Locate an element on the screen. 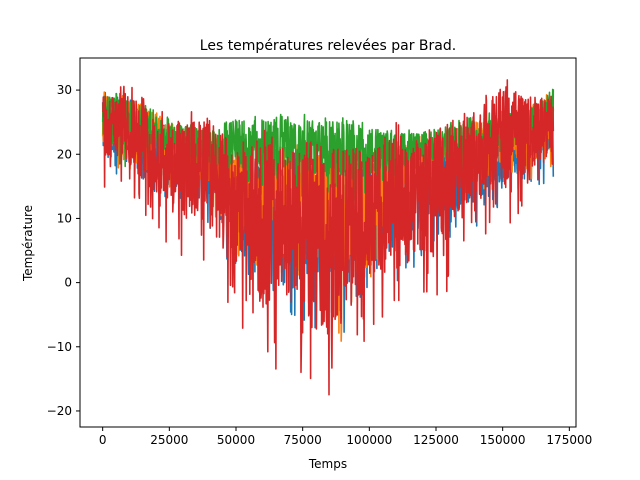 The height and width of the screenshot is (480, 640). x-tick-label: 0 is located at coordinates (103, 440).